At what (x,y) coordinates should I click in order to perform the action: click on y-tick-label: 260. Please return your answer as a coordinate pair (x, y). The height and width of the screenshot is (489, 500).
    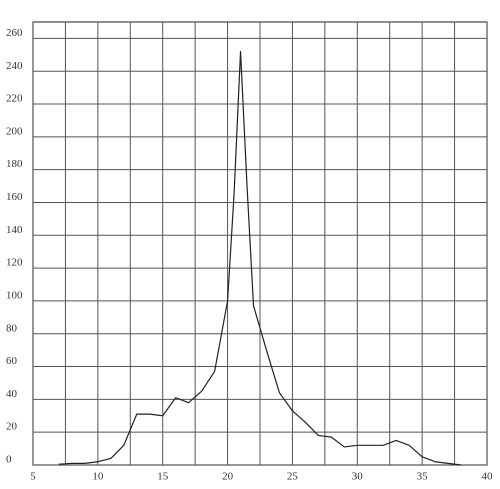
    Looking at the image, I should click on (14, 33).